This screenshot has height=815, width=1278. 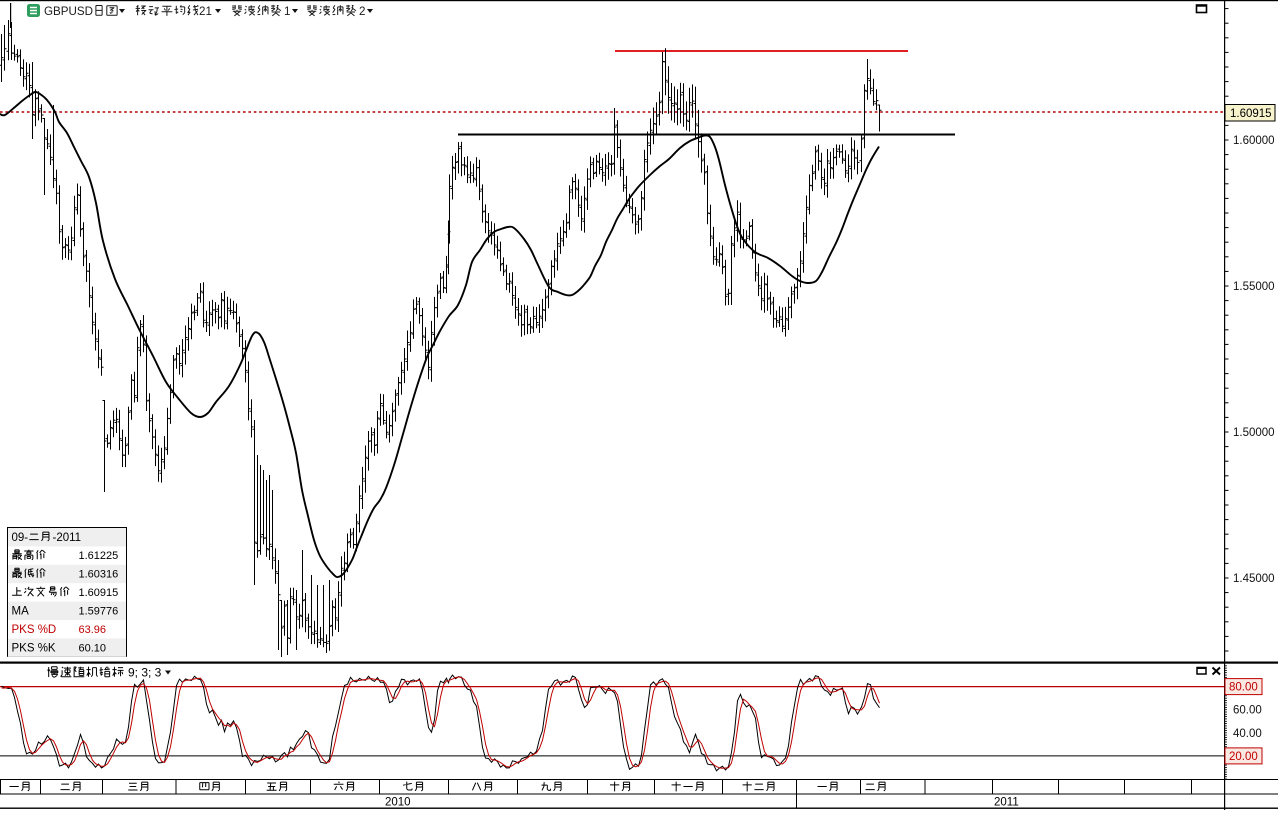 I want to click on svg-text: 40.00, so click(x=1247, y=734).